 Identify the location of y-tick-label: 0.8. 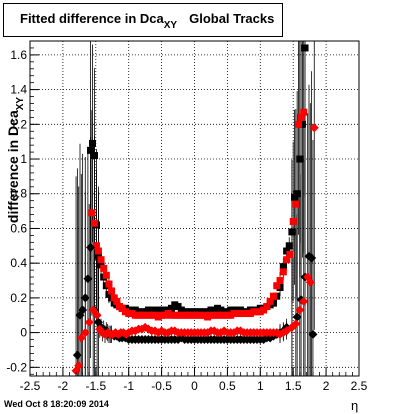
(18, 194).